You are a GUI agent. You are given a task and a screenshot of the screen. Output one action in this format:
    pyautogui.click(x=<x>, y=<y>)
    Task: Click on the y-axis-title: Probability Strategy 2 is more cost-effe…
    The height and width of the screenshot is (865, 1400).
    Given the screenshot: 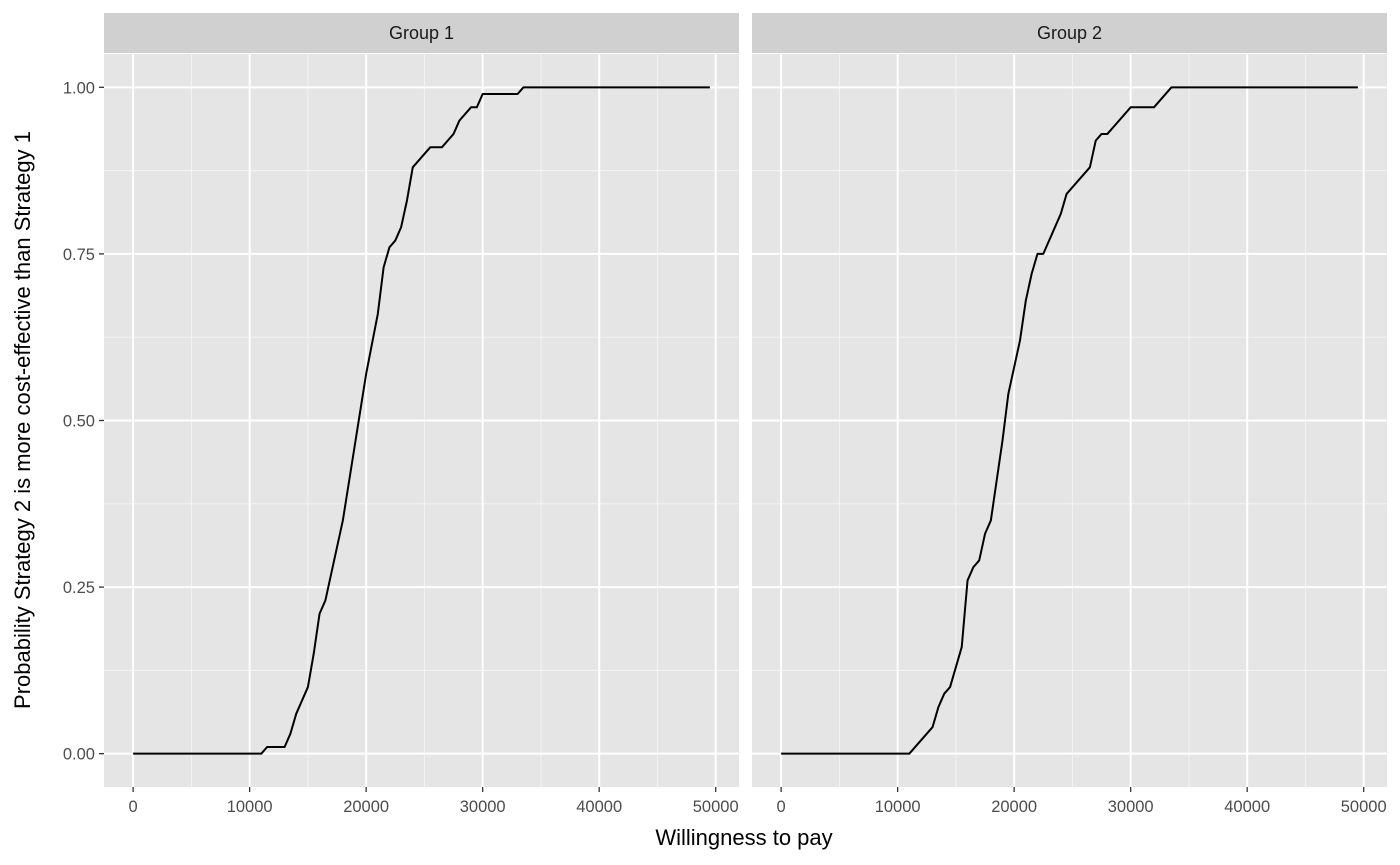 What is the action you would take?
    pyautogui.click(x=22, y=420)
    